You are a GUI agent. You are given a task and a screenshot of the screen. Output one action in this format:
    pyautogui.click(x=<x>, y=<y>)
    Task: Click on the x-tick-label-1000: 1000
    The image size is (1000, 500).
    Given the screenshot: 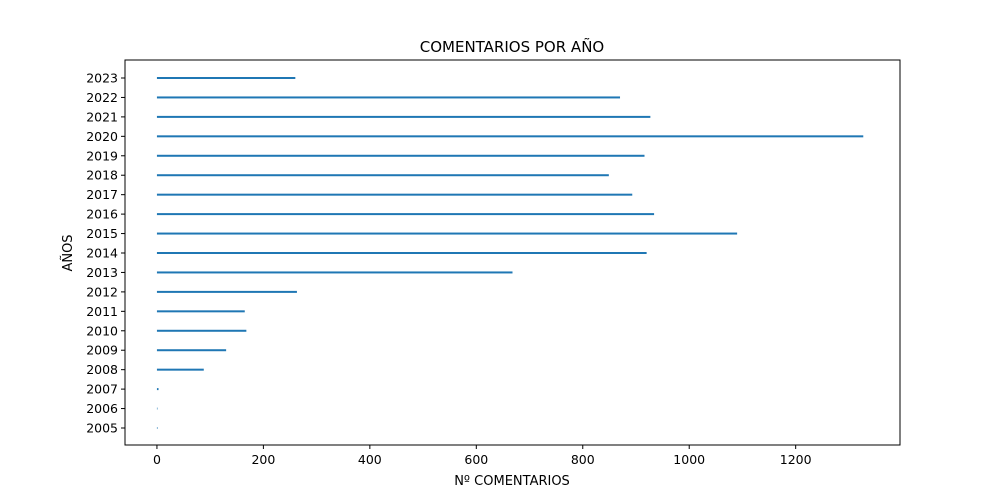 What is the action you would take?
    pyautogui.click(x=689, y=459)
    